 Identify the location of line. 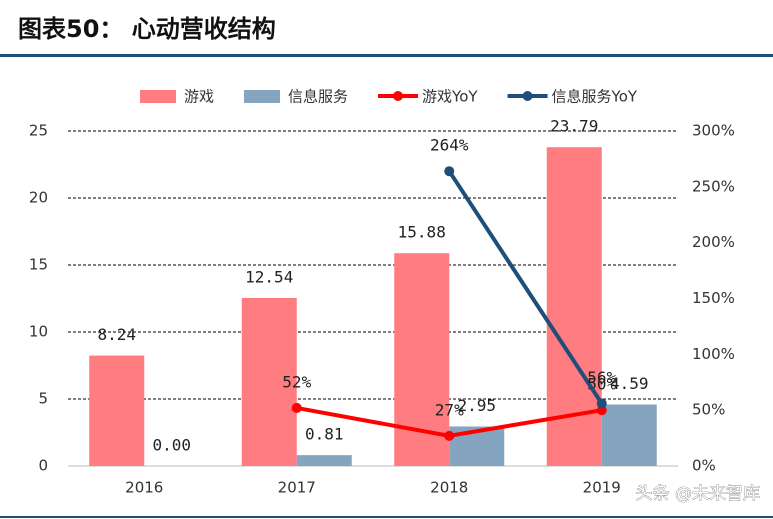
(525, 287).